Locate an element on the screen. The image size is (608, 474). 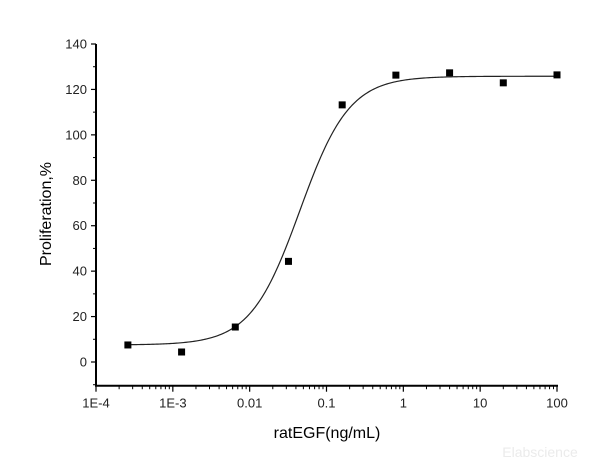
x-tick-label: 1E-4 is located at coordinates (95, 403).